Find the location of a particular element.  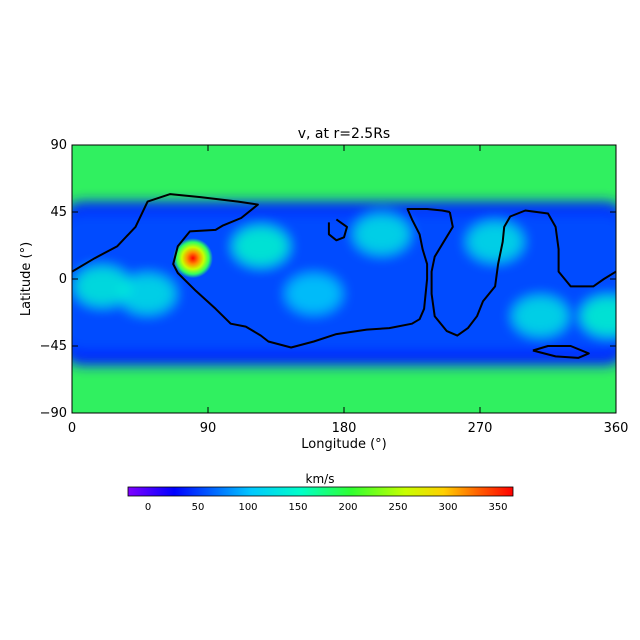

colorbar-label: km/s is located at coordinates (320, 479).